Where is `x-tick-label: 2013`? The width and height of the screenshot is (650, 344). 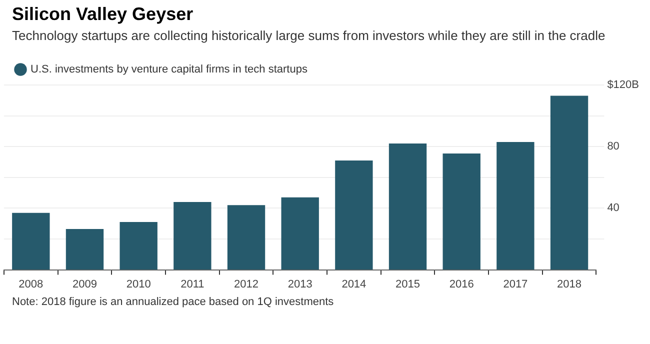
x-tick-label: 2013 is located at coordinates (300, 284).